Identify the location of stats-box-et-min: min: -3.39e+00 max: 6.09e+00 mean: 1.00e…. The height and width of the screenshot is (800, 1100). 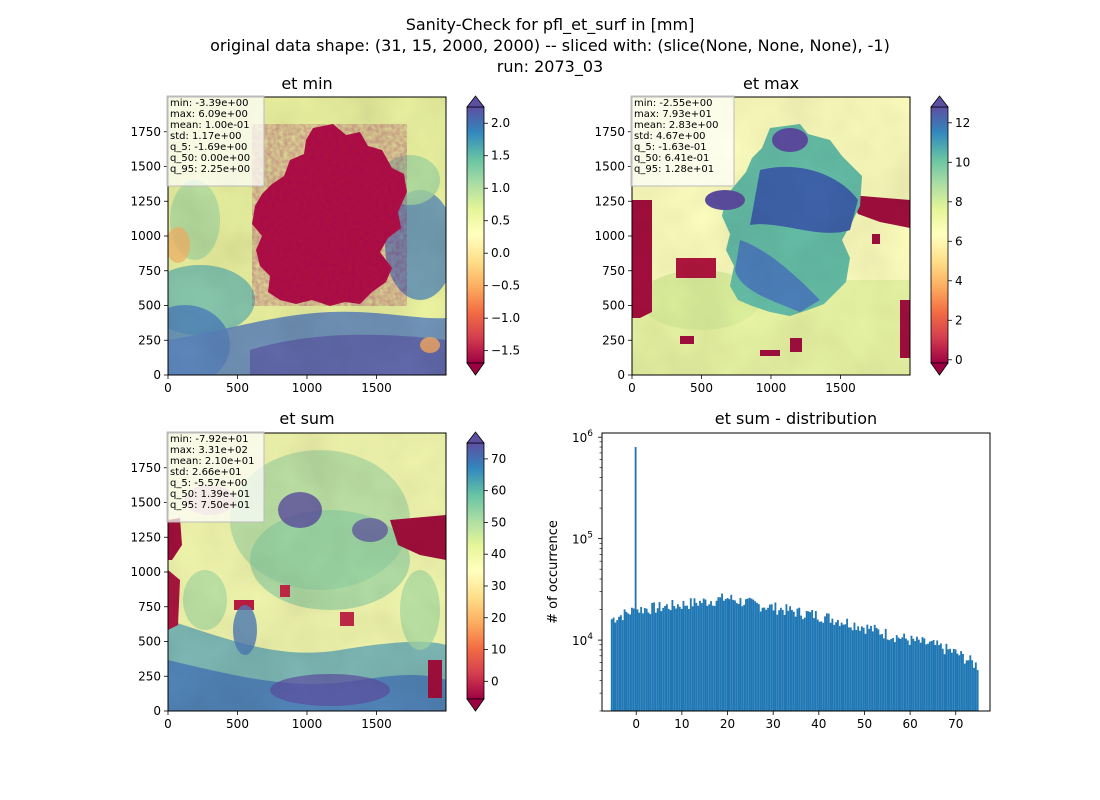
(215, 141).